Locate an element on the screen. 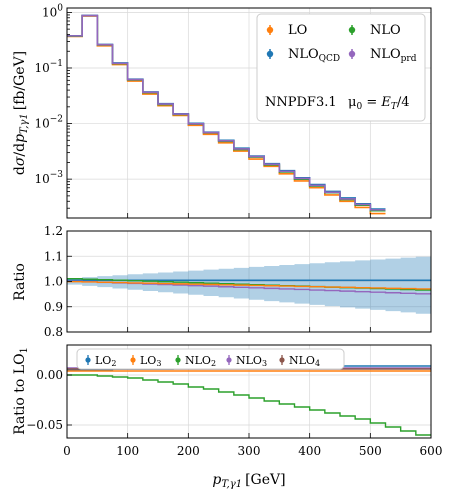 The width and height of the screenshot is (454, 492). main-pdf-annotation: NNPDF3.1 is located at coordinates (301, 102).